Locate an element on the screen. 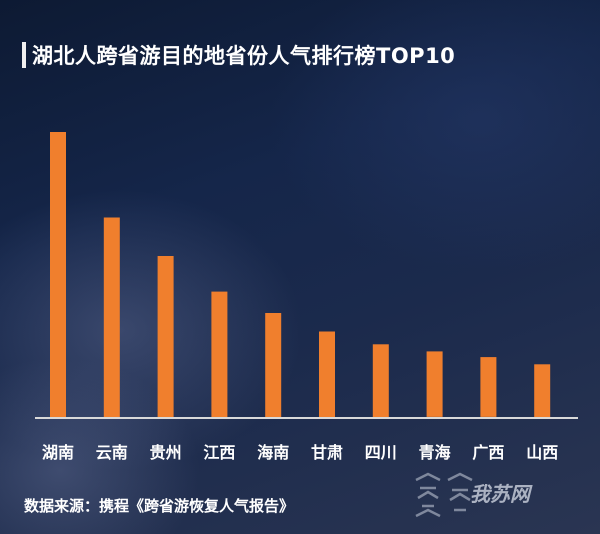 The image size is (600, 534). data-source-note: 数据来源：携程《跨省游恢复人气报告》 is located at coordinates (159, 506).